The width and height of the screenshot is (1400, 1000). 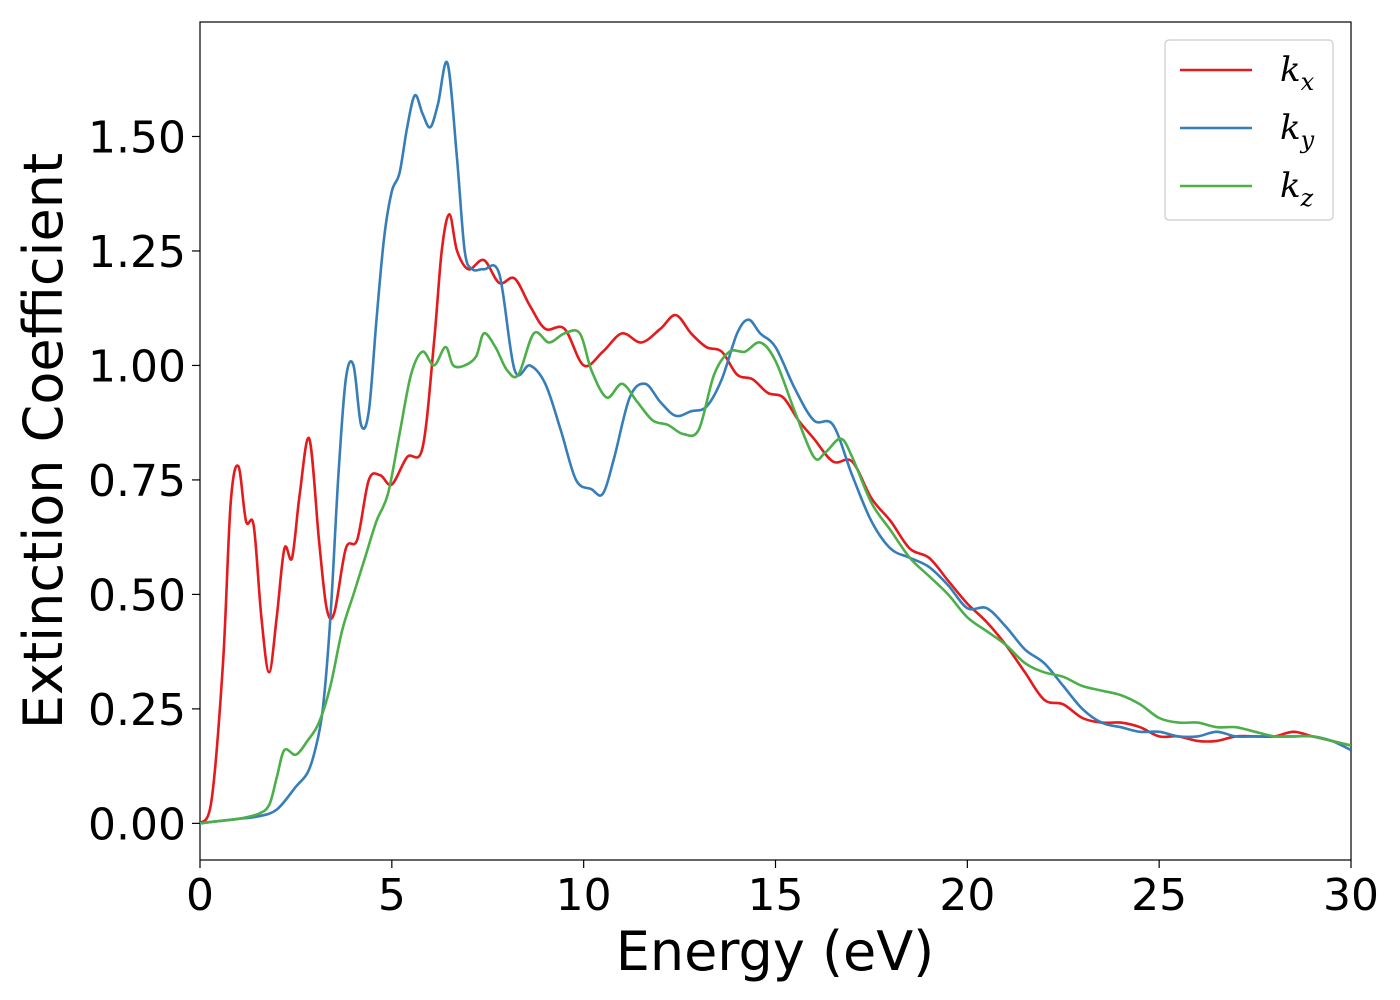 I want to click on legend-label-kz: kz, so click(x=1297, y=189).